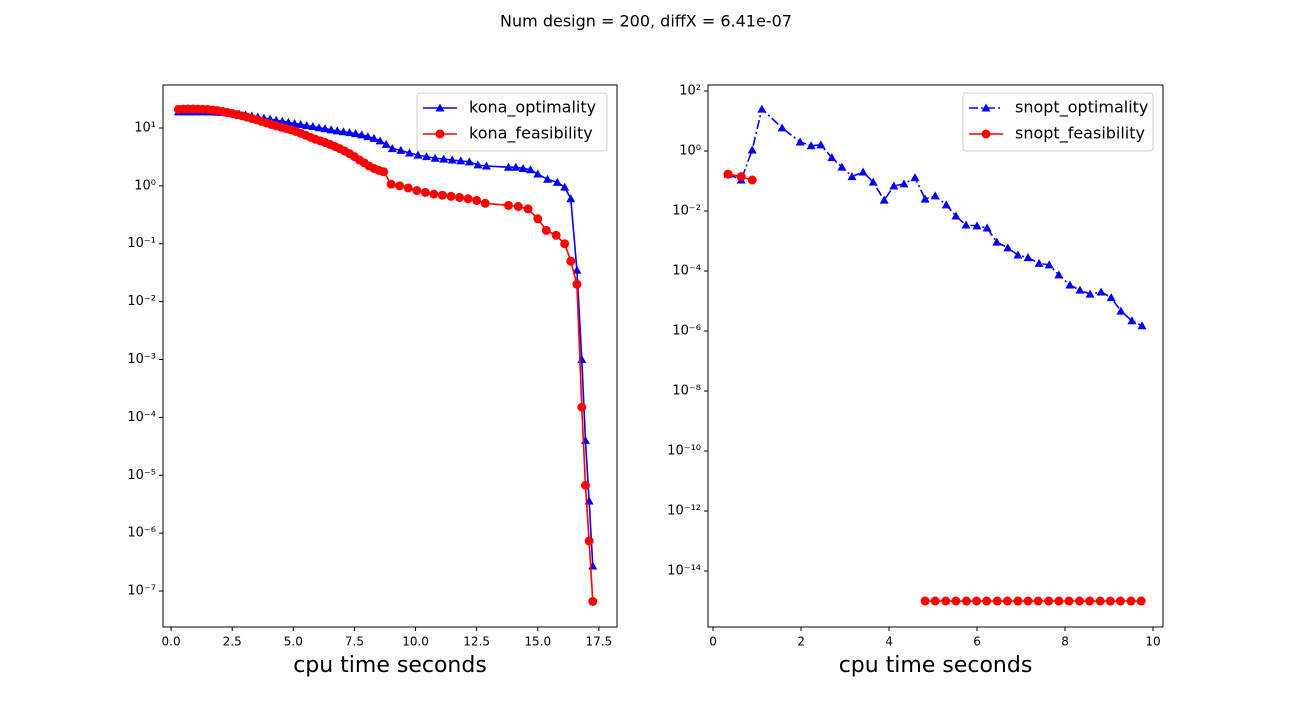  I want to click on x-tick-label: 12.5, so click(476, 642).